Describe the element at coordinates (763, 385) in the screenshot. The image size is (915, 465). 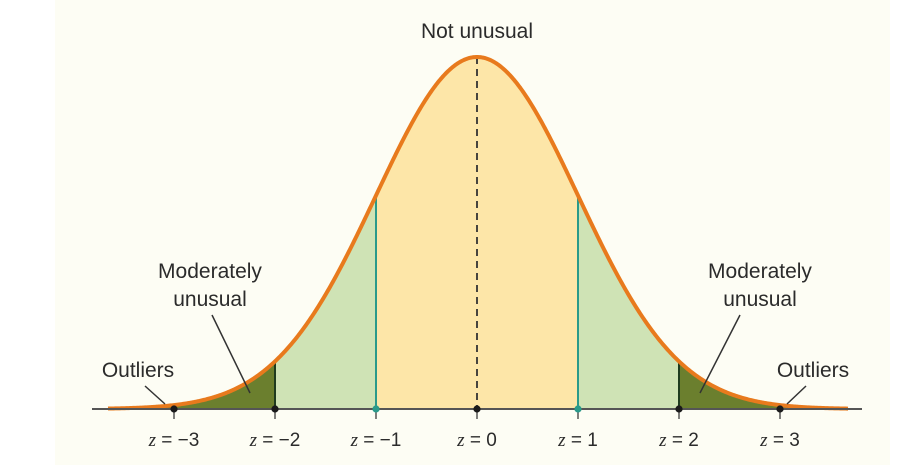
I see `right-outlier-region` at that location.